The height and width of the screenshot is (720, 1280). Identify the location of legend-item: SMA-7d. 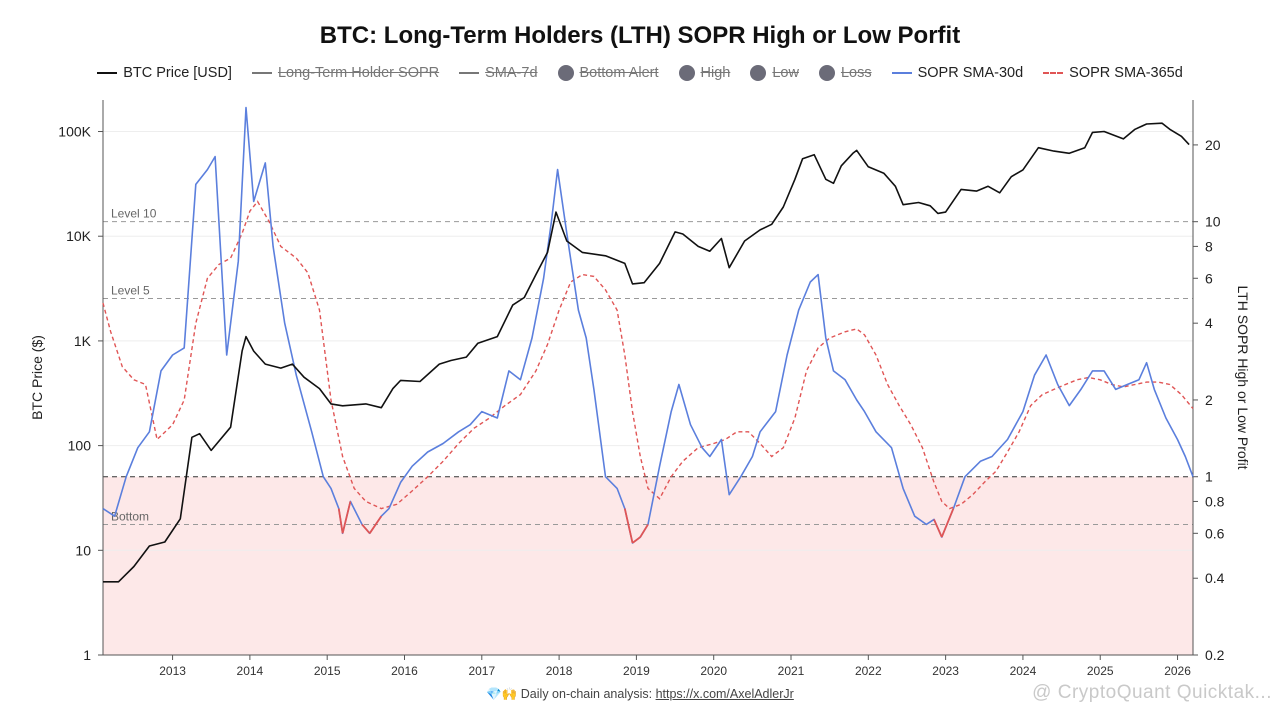
(498, 73).